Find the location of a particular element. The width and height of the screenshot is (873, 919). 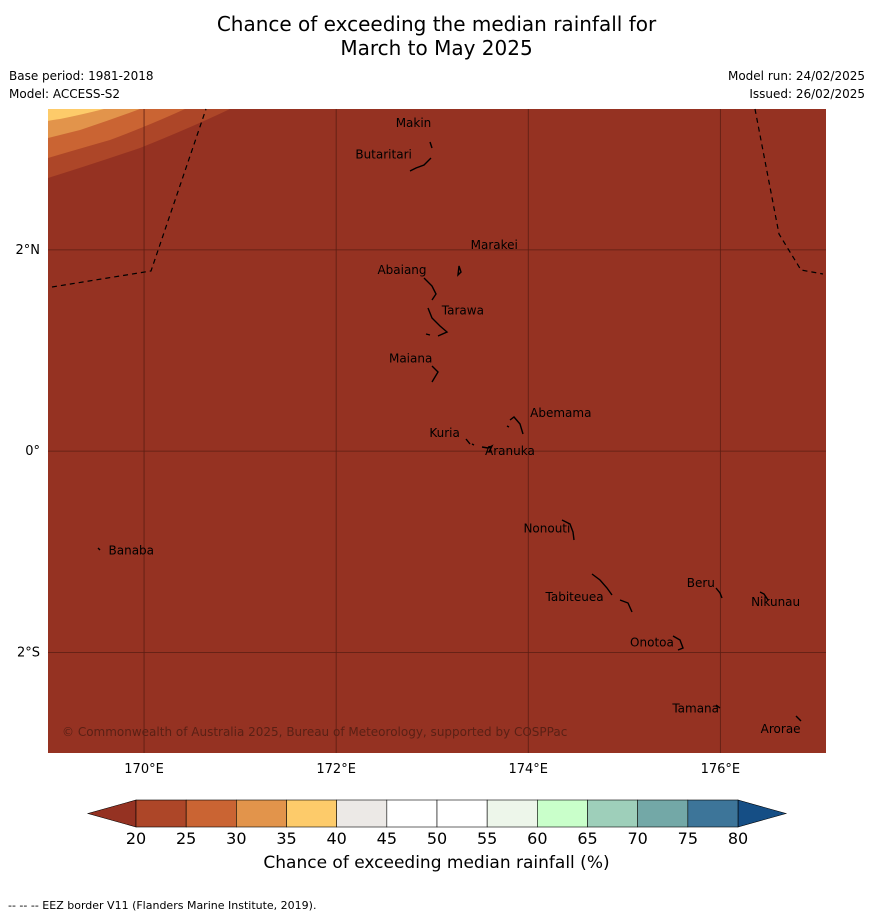

colorbar-tick-label: 30 is located at coordinates (236, 838).